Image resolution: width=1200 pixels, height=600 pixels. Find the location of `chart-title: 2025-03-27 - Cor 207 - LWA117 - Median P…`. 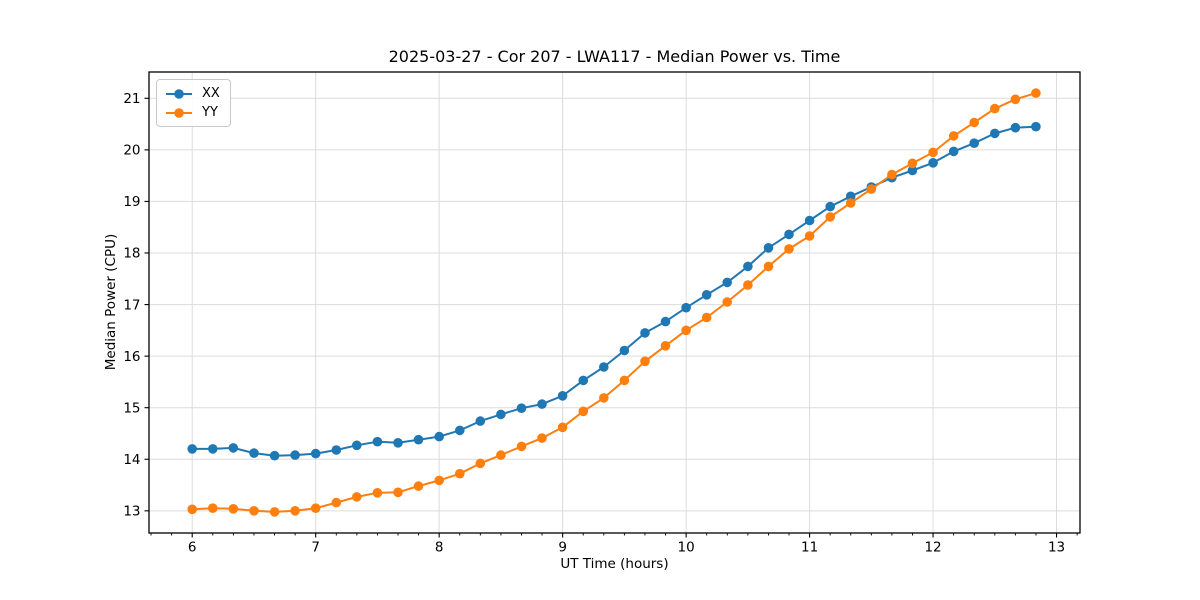

chart-title: 2025-03-27 - Cor 207 - LWA117 - Median P… is located at coordinates (614, 56).